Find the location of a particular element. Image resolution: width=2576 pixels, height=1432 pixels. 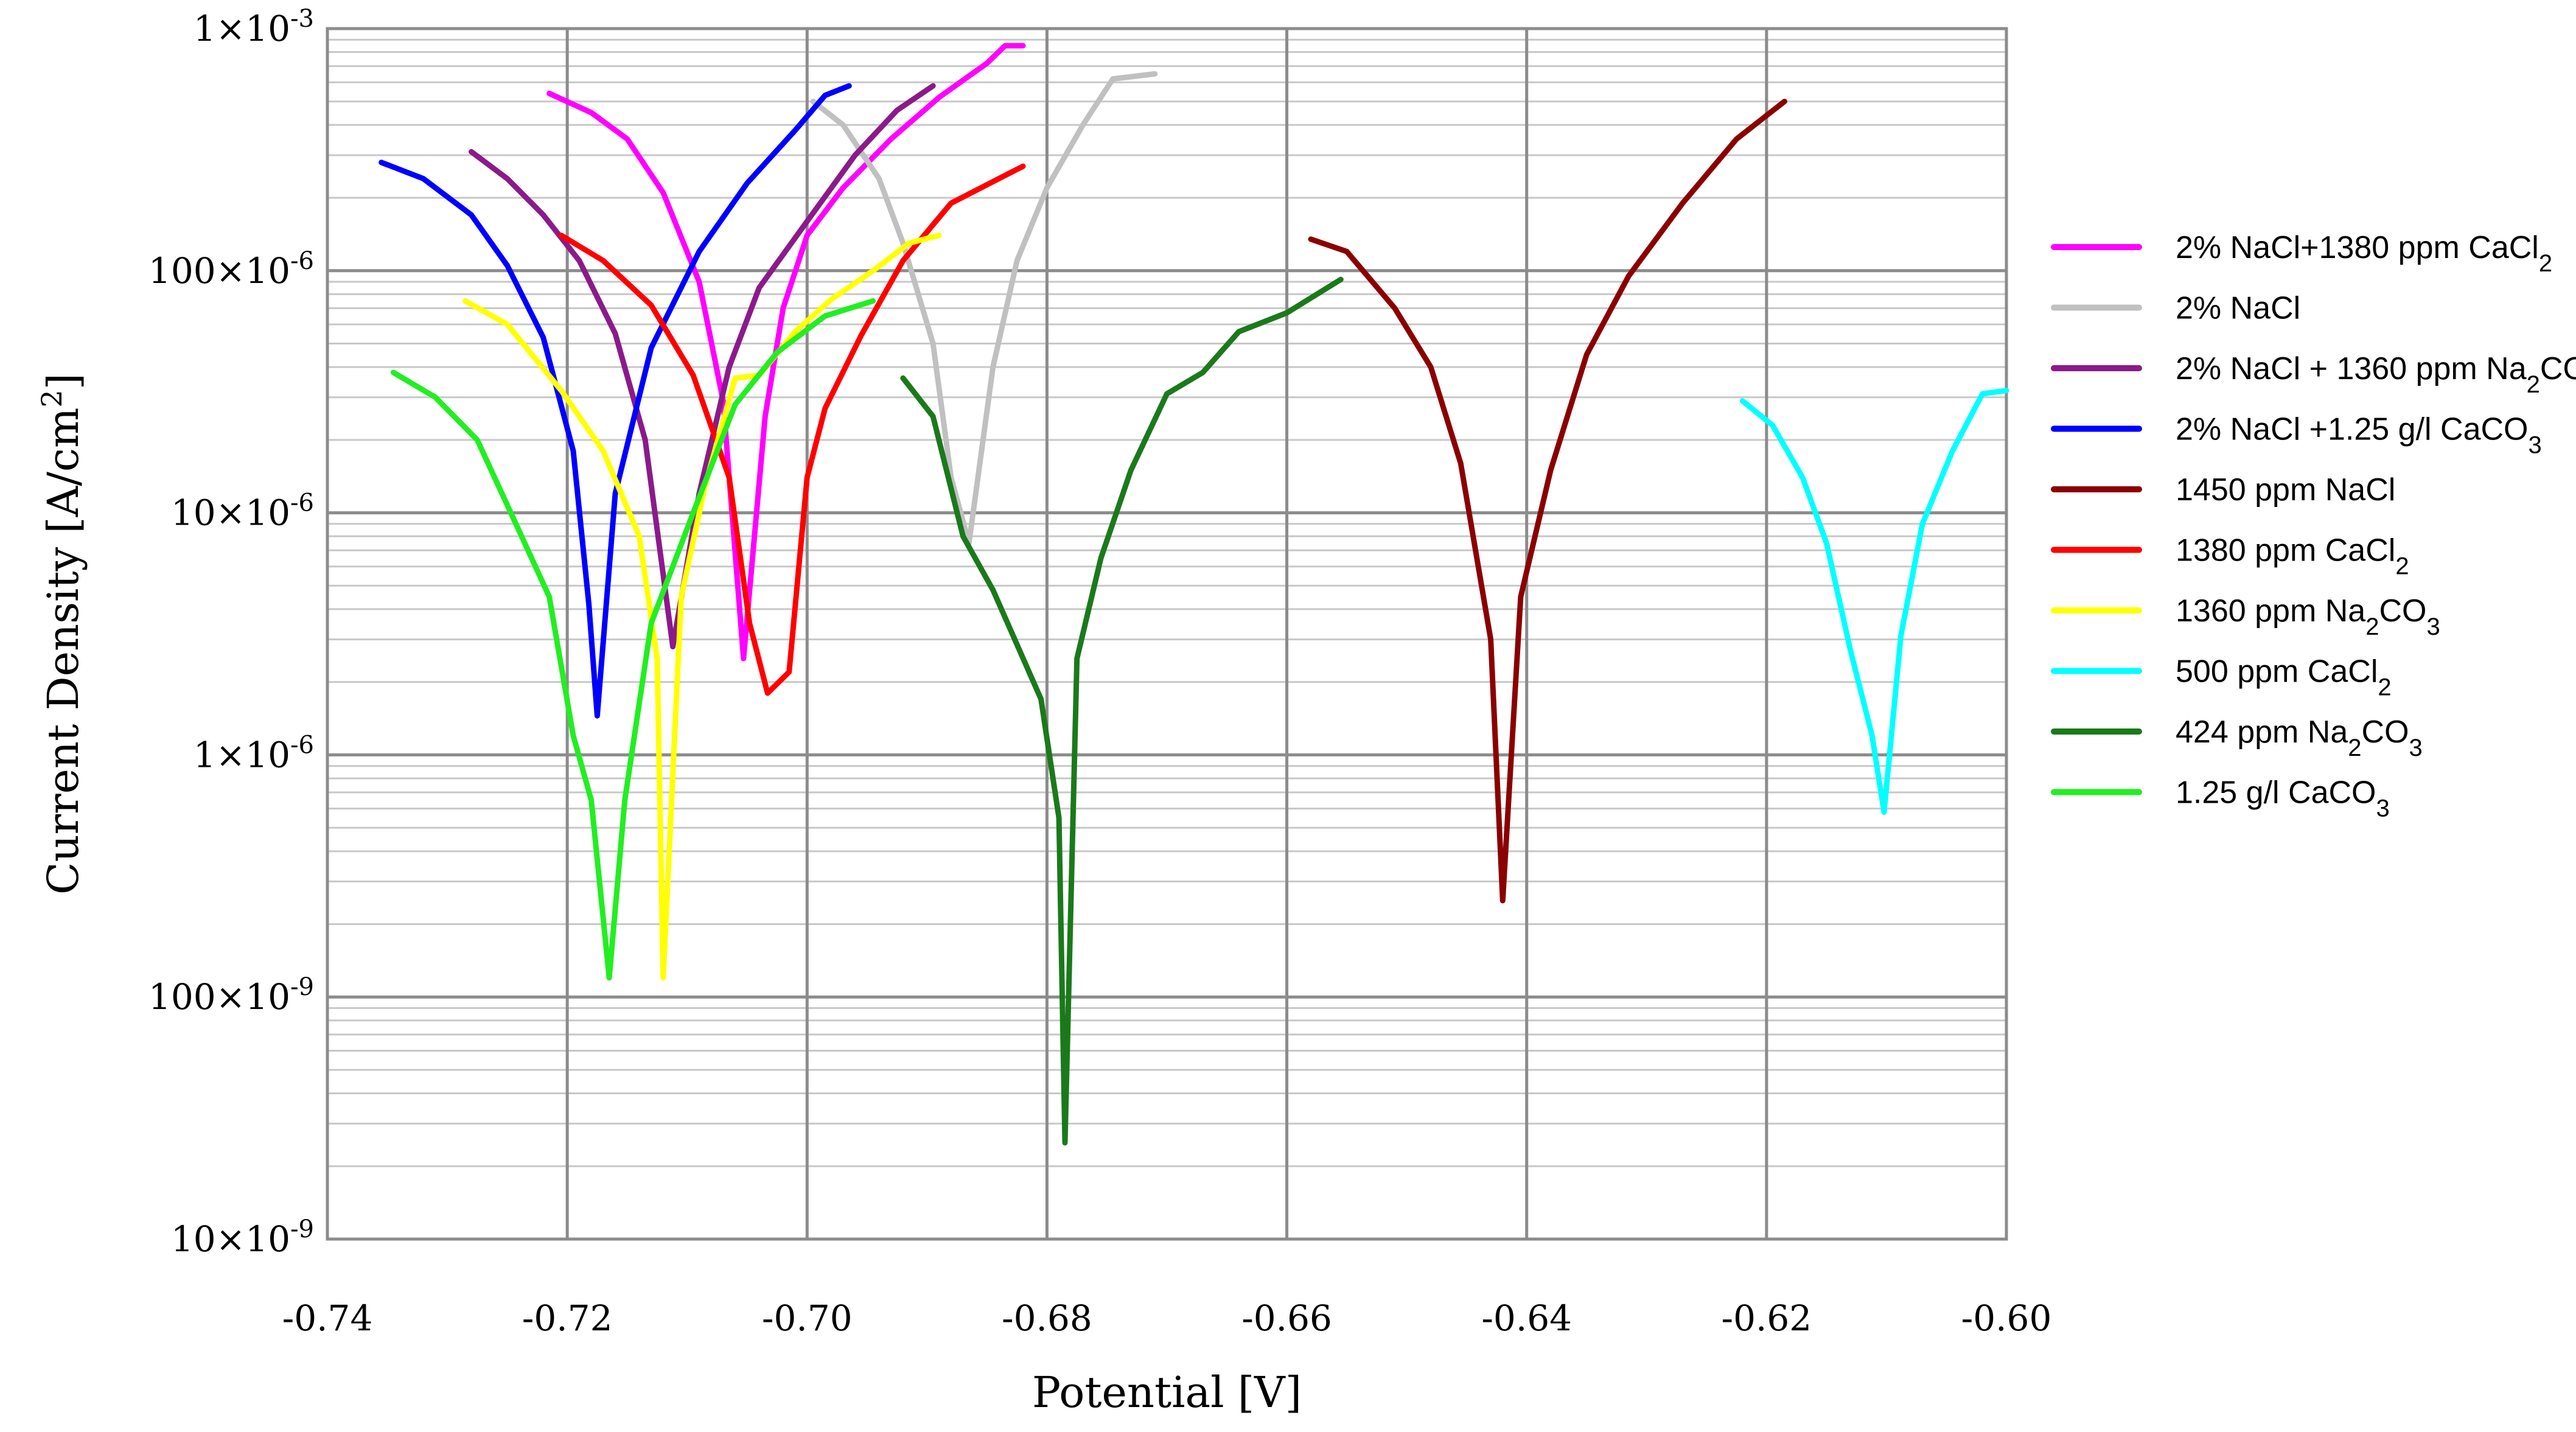

x-tick-label: -0.66 is located at coordinates (1286, 1318).